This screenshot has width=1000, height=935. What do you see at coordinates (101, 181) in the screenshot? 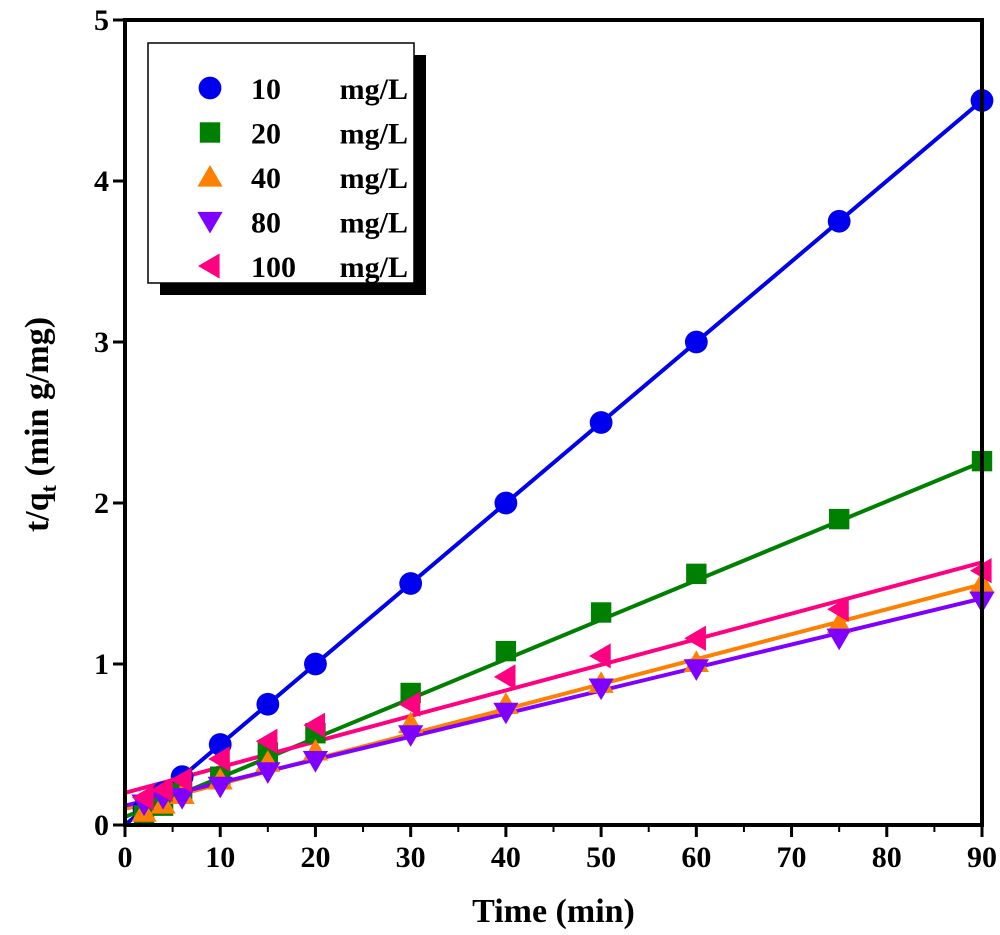
I see `y-tick-label: 4` at bounding box center [101, 181].